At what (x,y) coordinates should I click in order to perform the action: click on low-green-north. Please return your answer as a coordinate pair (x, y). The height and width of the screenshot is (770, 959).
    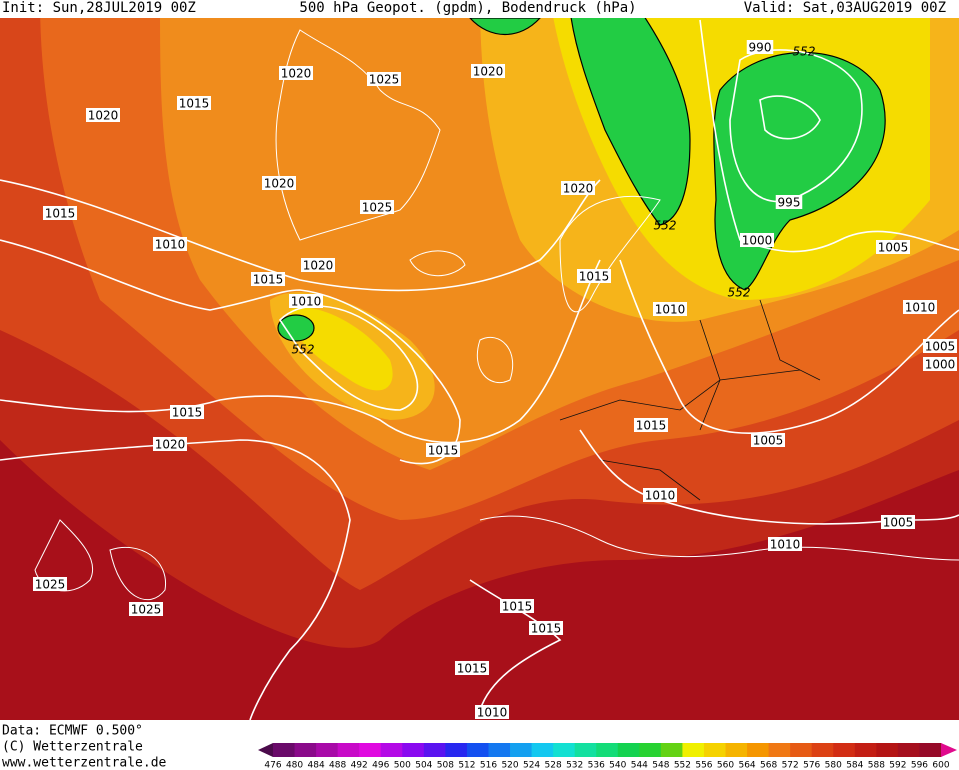
    Looking at the image, I should click on (630, 122).